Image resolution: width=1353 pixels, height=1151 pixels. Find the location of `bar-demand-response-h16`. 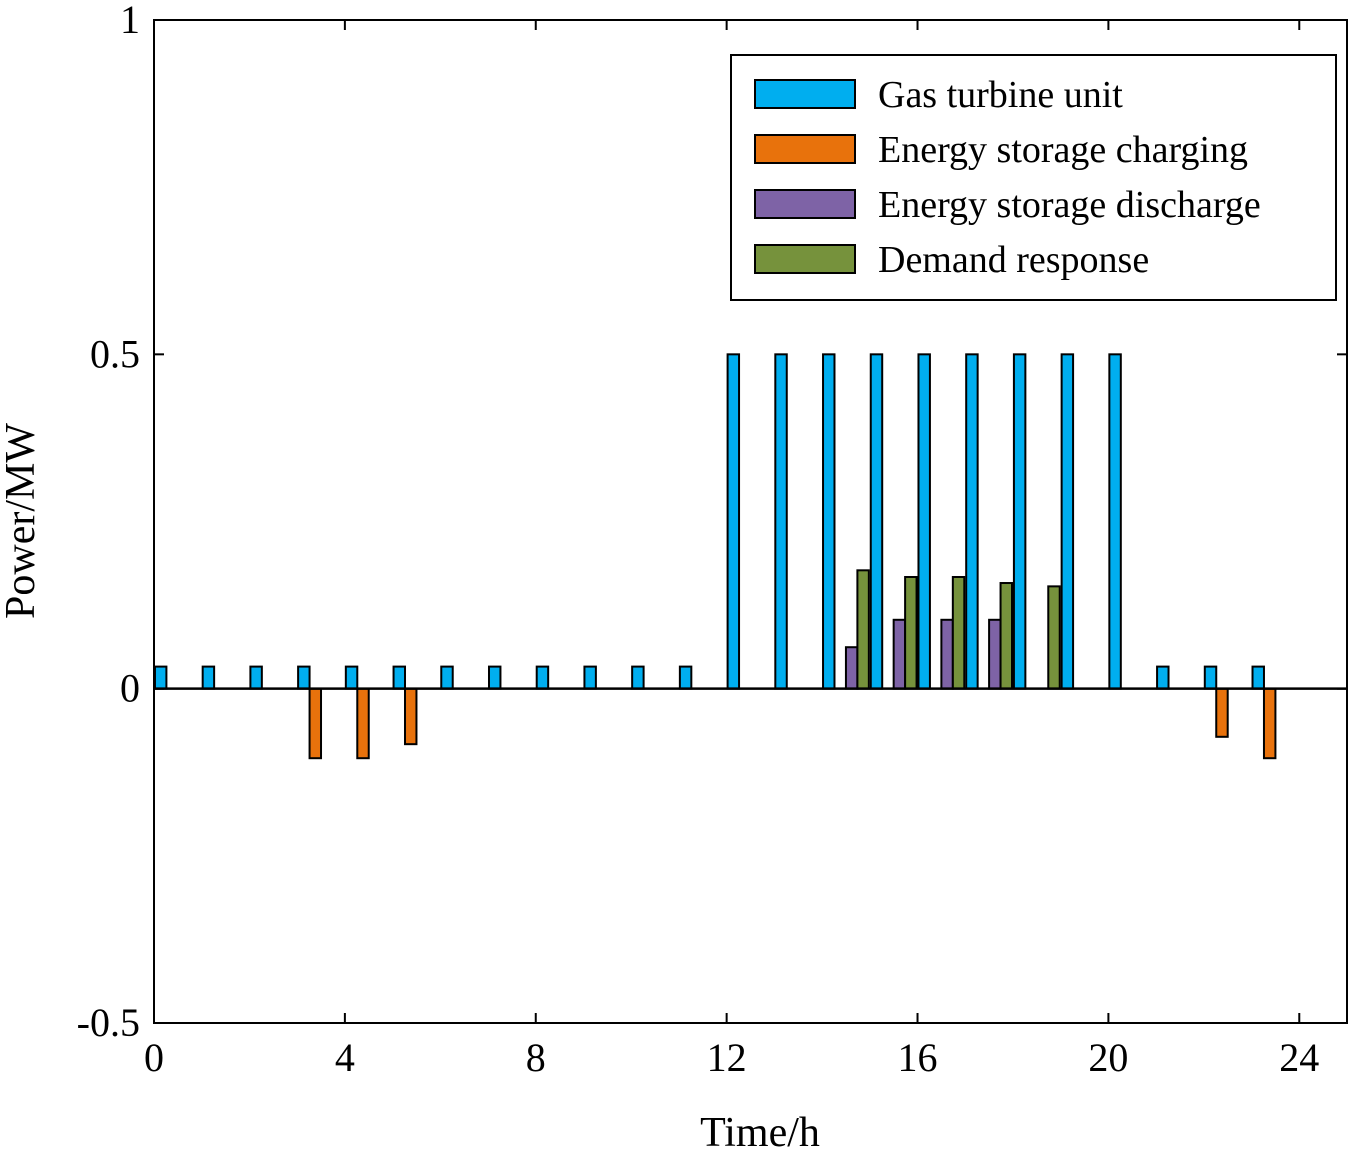

bar-demand-response-h16 is located at coordinates (911, 632).